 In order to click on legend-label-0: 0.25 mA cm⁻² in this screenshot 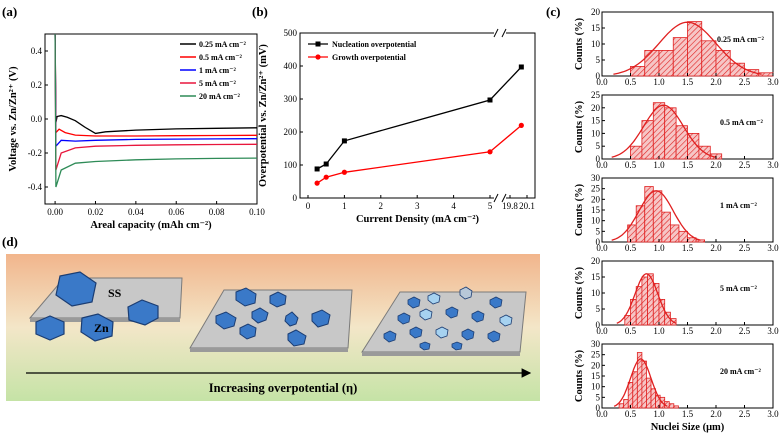, I will do `click(222, 44)`.